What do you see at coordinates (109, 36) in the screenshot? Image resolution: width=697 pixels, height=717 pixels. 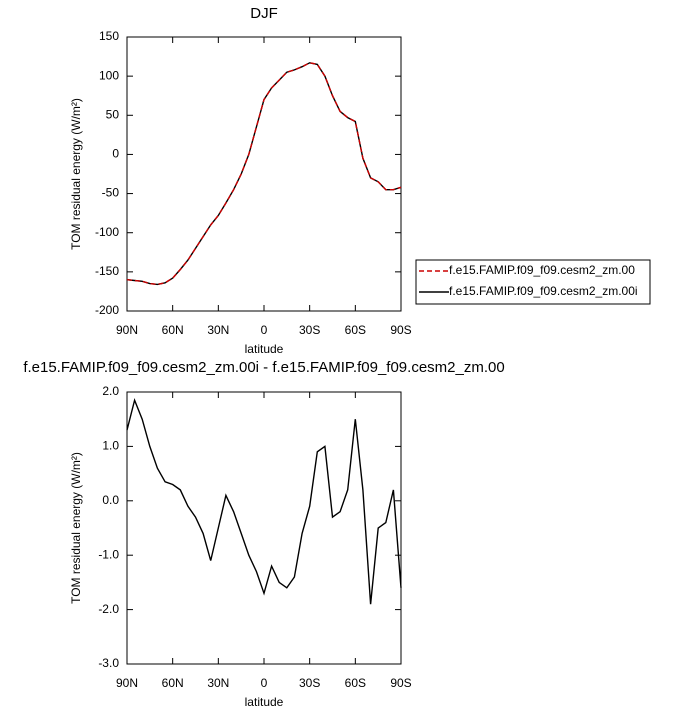 I see `y-tick-label: 150` at bounding box center [109, 36].